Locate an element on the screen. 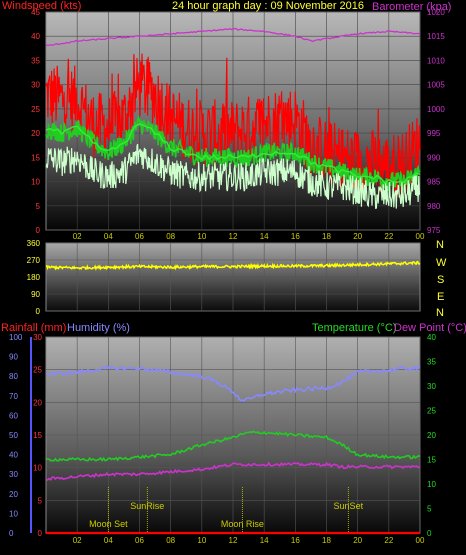  temp-tick-label-15: 15 is located at coordinates (431, 460).